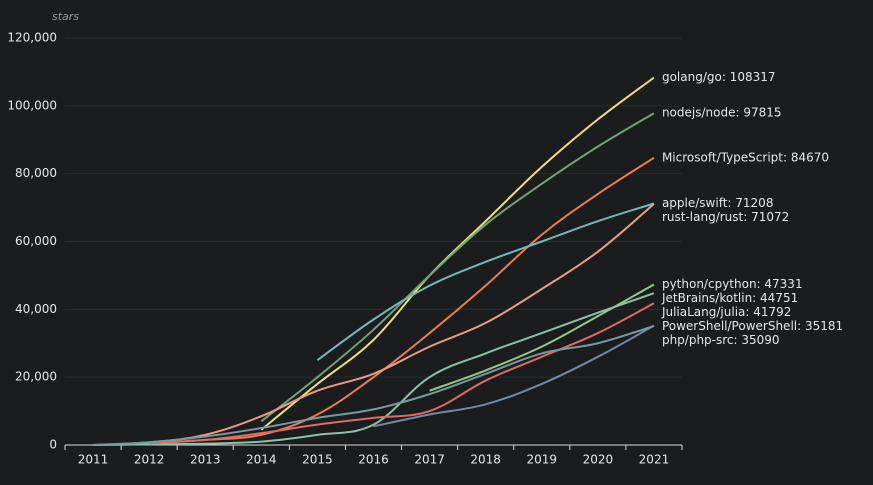  I want to click on end-label: Microsoft/TypeScript: 84670, so click(745, 157).